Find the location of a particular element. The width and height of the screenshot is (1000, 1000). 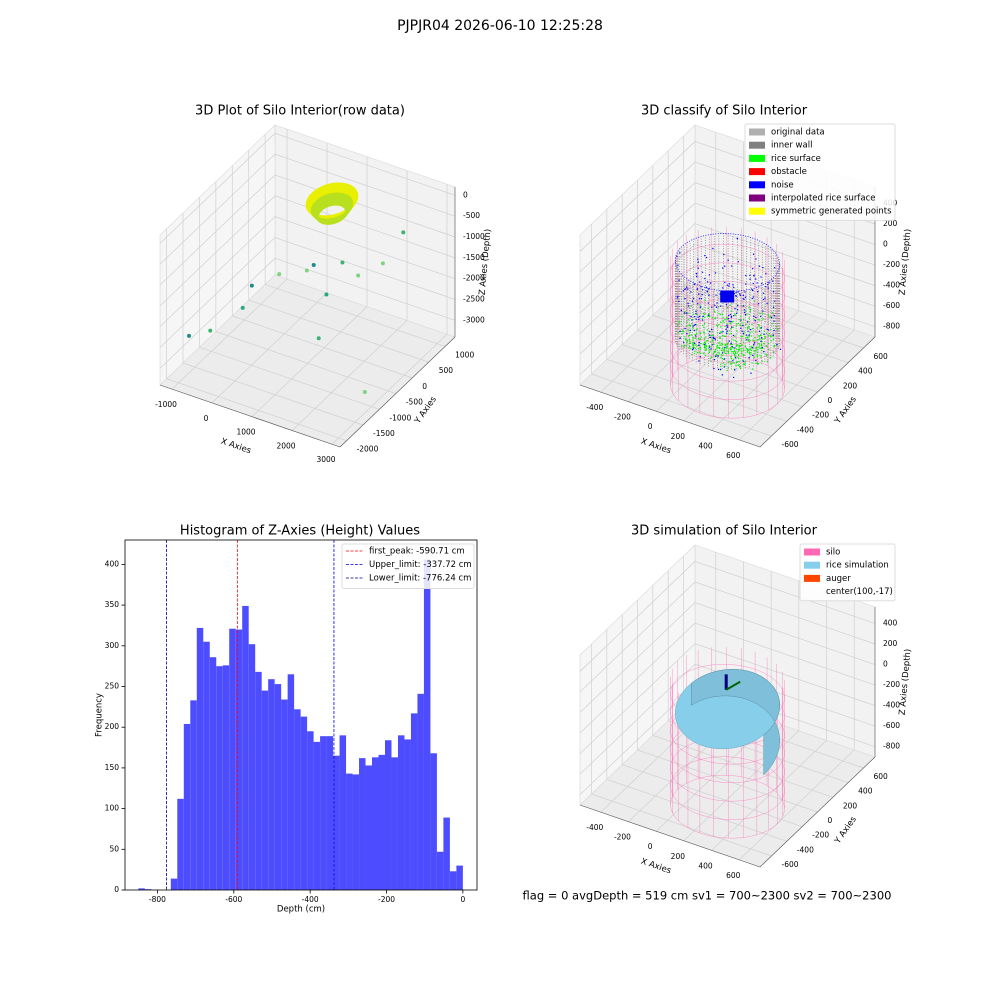

y-tick-label: 400 is located at coordinates (865, 371).